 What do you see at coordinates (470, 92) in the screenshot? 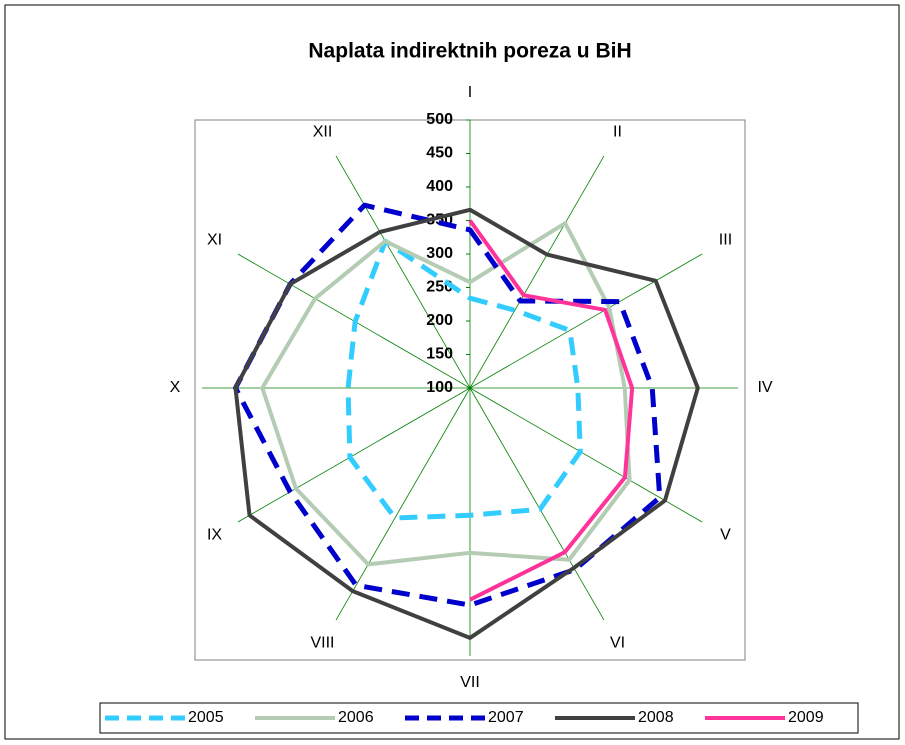
I see `category-label: I` at bounding box center [470, 92].